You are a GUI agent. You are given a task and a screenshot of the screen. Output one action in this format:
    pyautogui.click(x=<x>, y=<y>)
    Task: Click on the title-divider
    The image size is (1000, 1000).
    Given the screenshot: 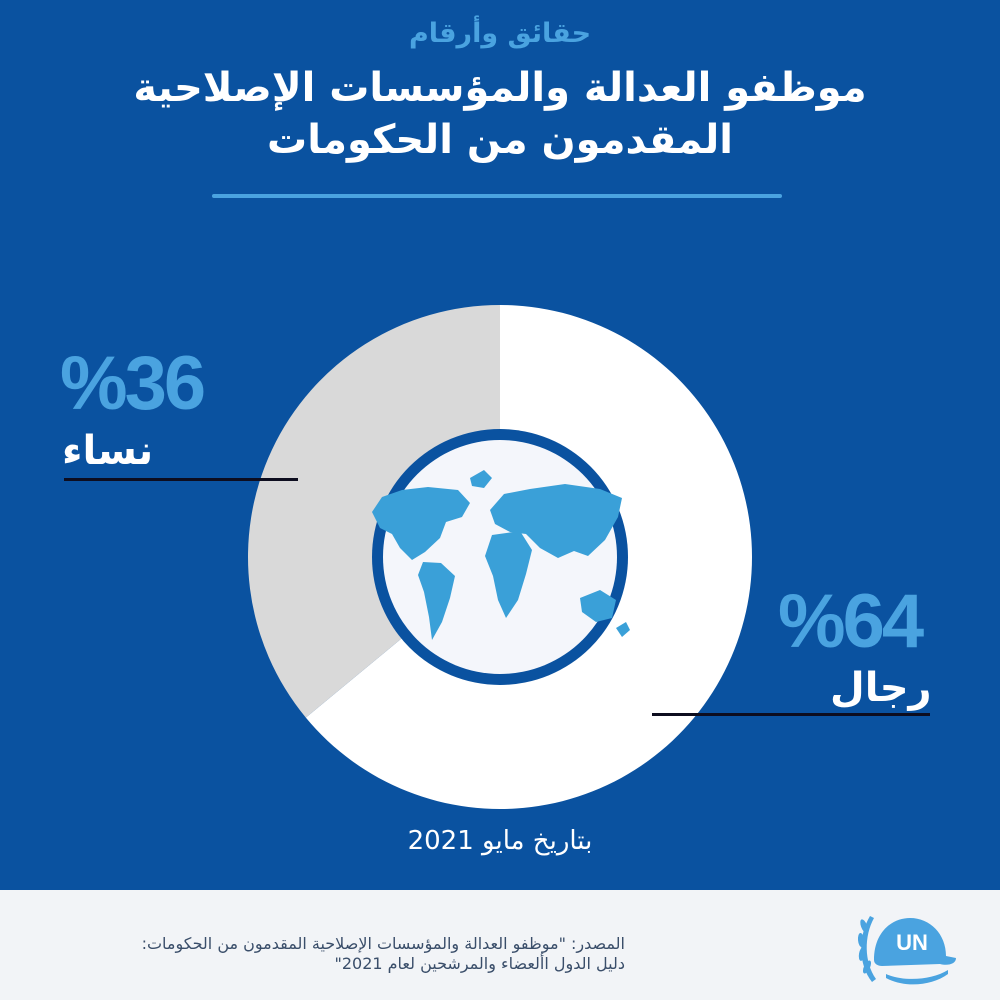 What is the action you would take?
    pyautogui.click(x=497, y=196)
    